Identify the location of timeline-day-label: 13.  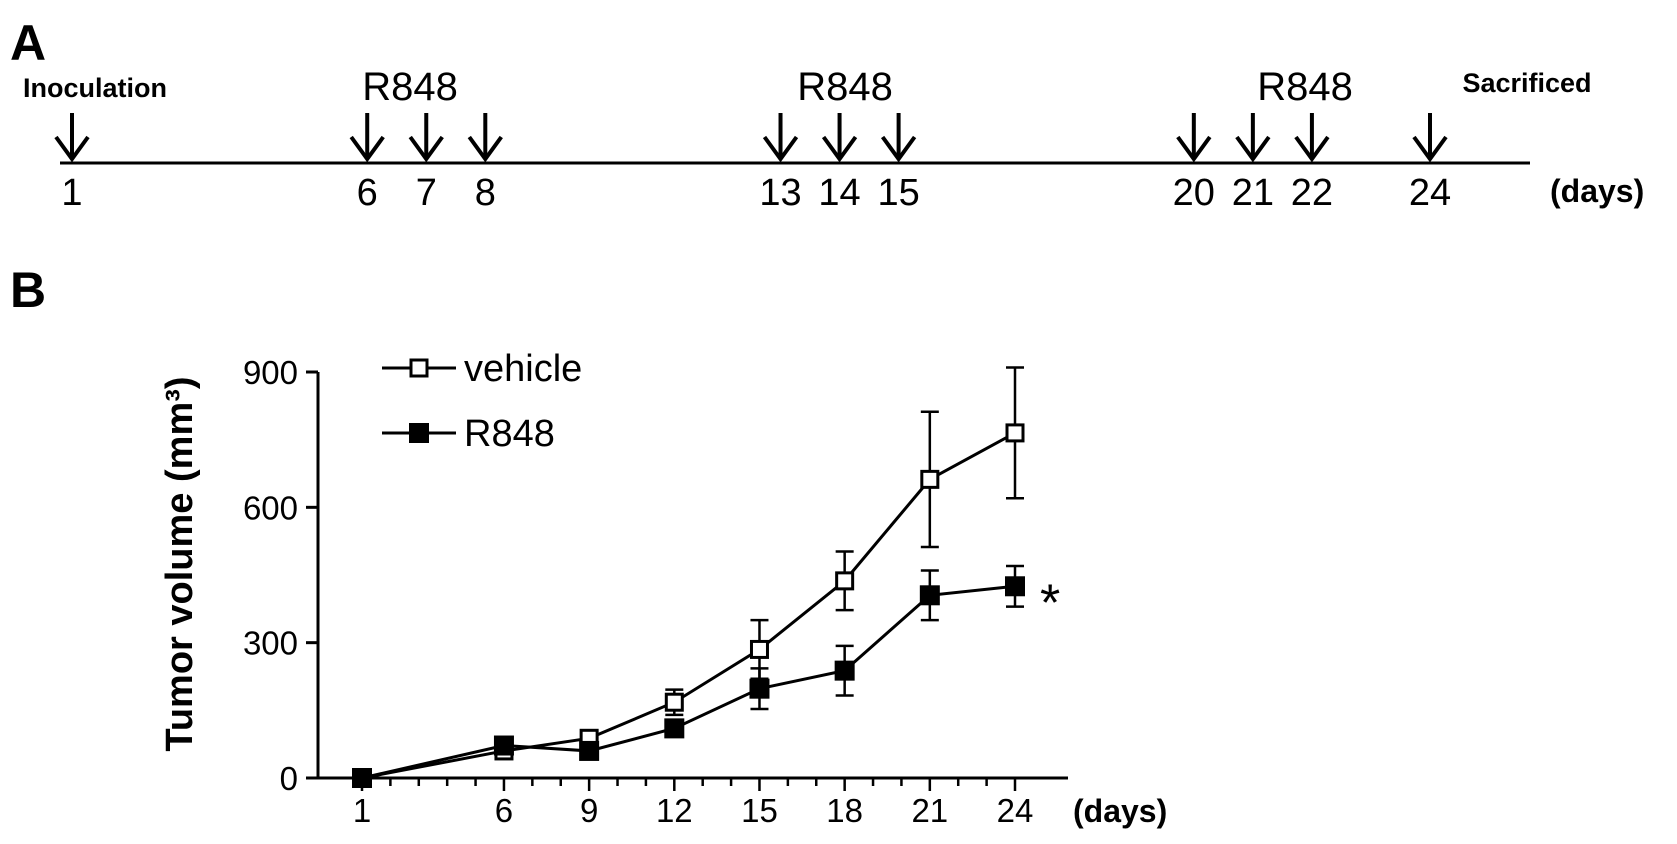
(780, 193).